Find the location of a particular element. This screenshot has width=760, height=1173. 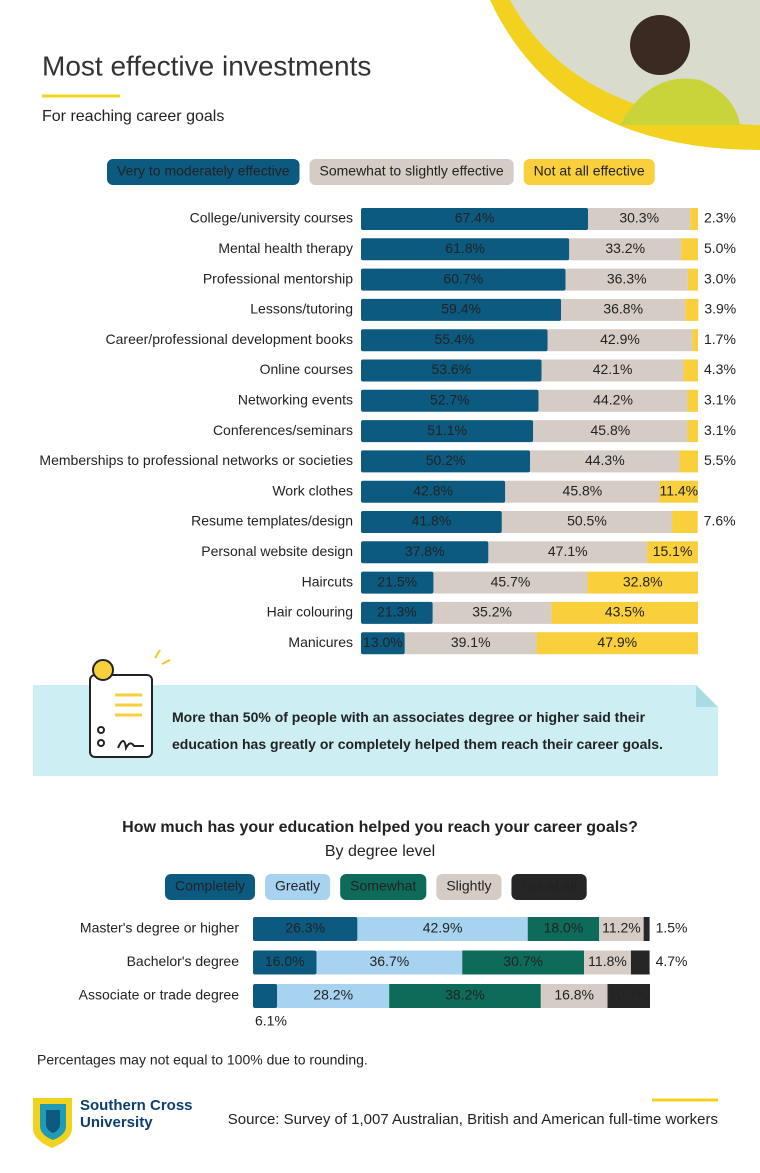

category-label: Mental health therapy is located at coordinates (285, 248).